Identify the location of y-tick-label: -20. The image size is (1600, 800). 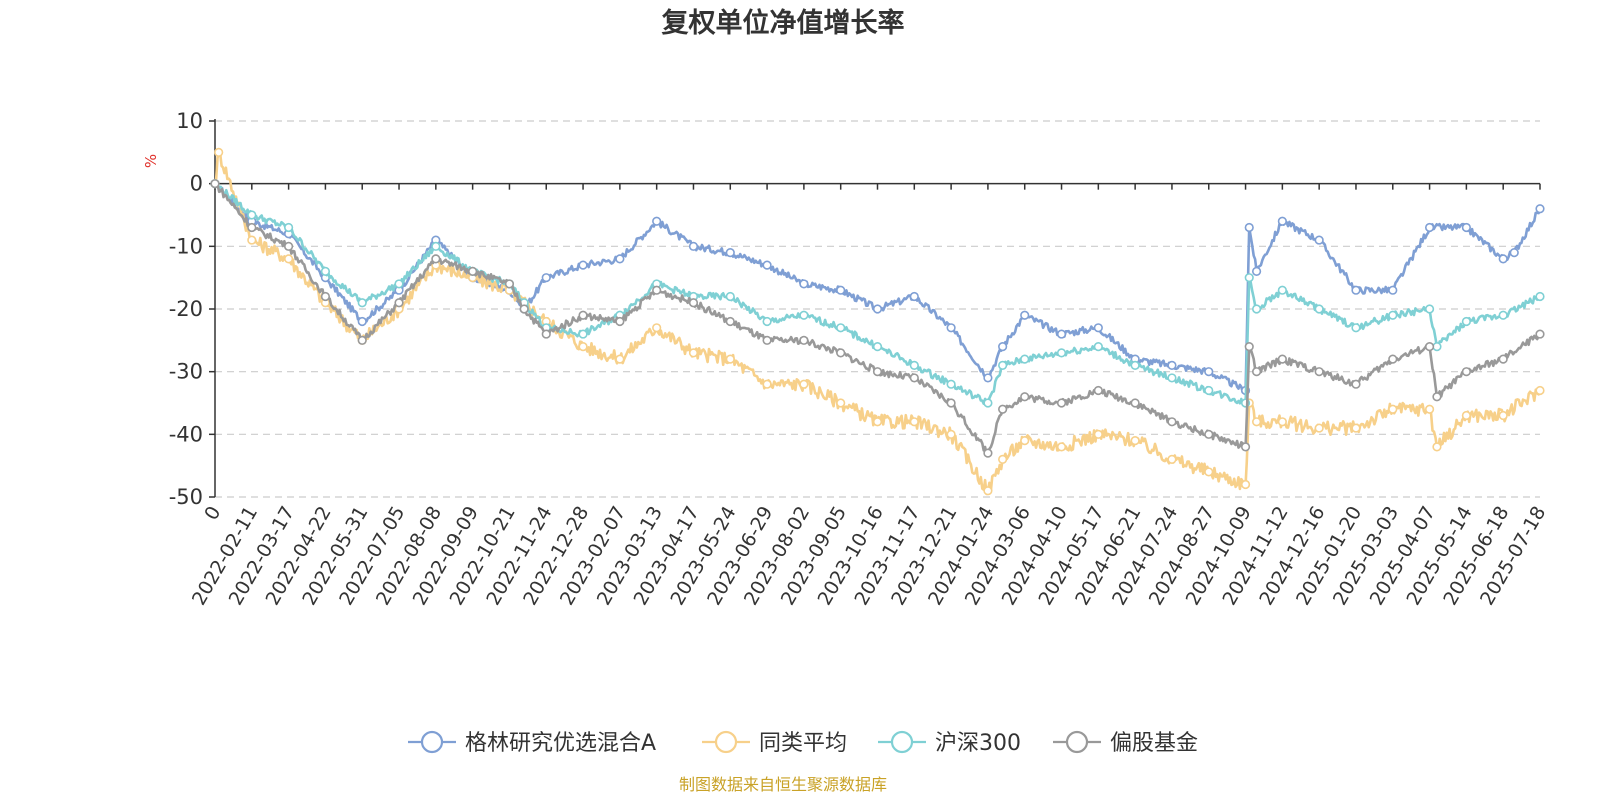
(186, 309).